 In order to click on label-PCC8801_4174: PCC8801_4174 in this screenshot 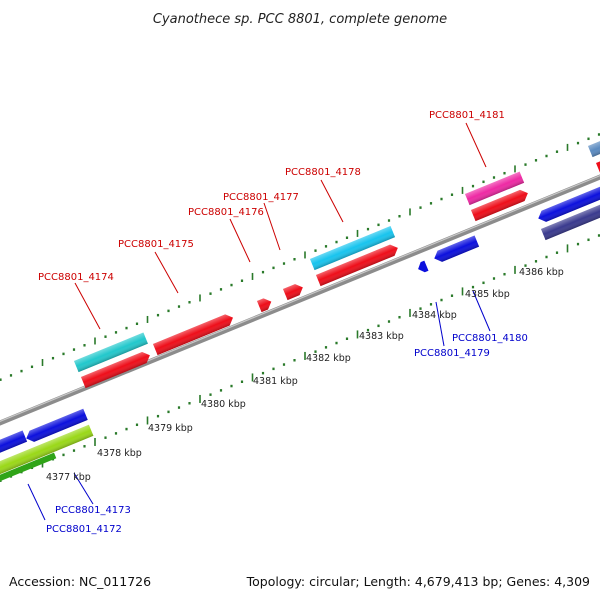, I will do `click(76, 277)`.